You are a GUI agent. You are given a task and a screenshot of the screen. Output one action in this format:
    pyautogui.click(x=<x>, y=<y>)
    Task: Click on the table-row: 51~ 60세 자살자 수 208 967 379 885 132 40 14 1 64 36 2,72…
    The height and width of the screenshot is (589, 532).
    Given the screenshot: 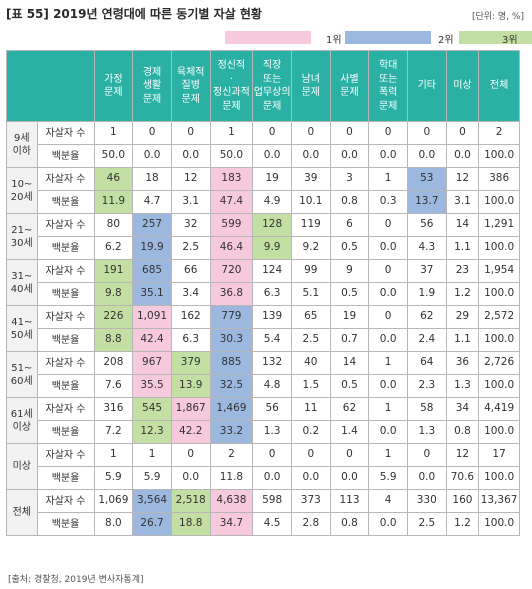 What is the action you would take?
    pyautogui.click(x=263, y=374)
    